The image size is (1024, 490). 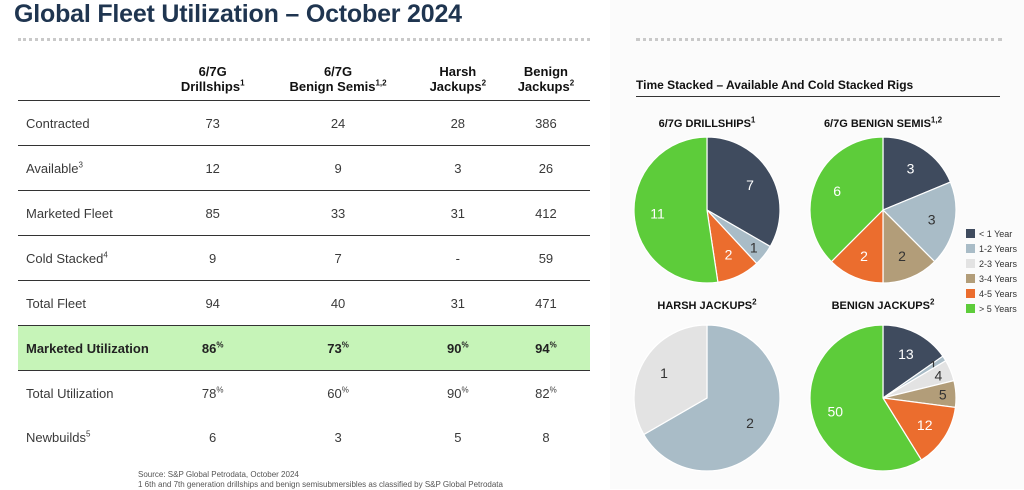 I want to click on column-header-footnote: 1, so click(x=242, y=83).